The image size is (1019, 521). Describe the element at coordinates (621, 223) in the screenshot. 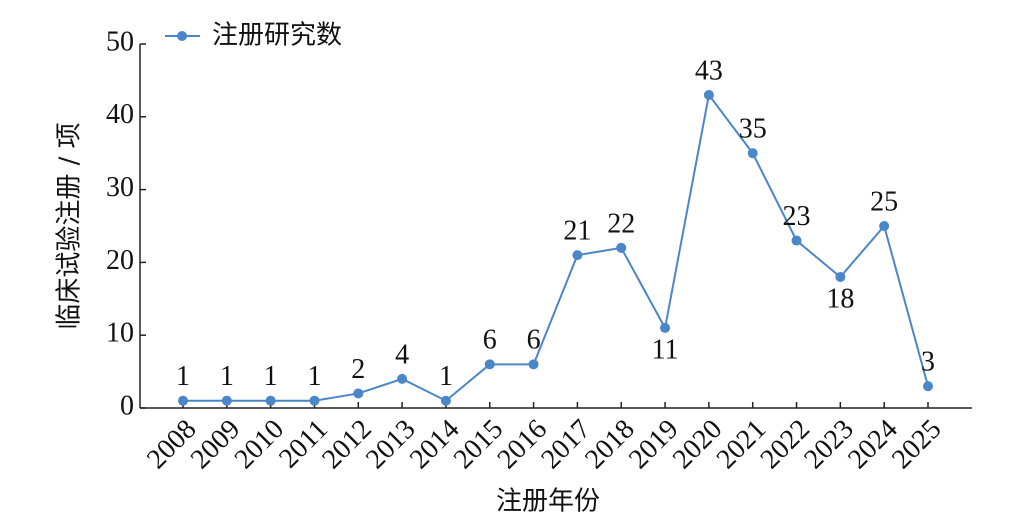

I see `data-label: 22` at that location.